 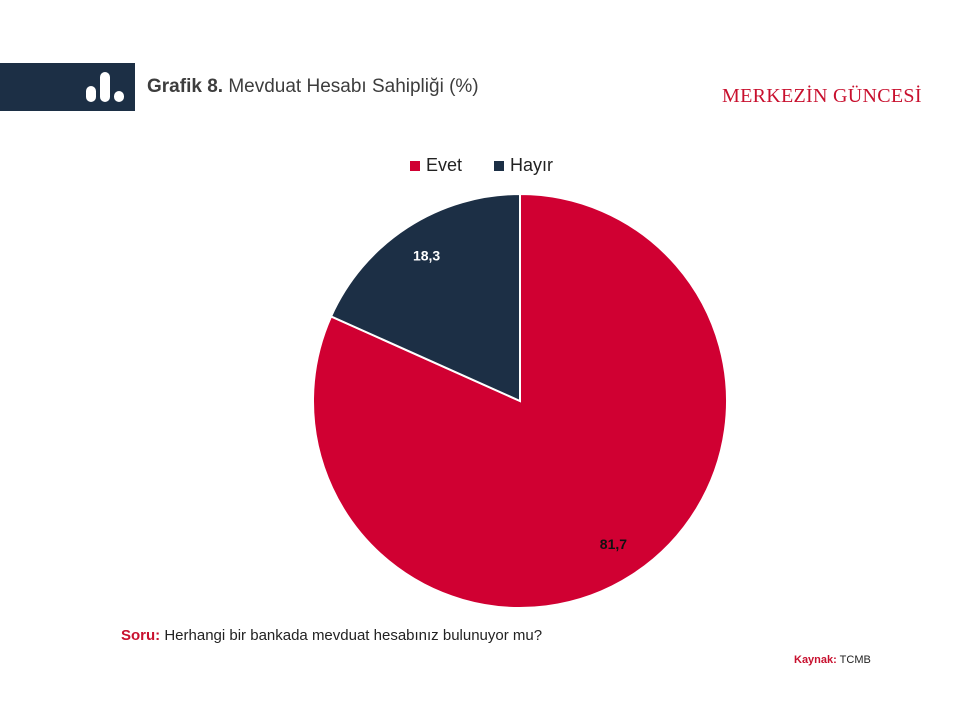 What do you see at coordinates (141, 635) in the screenshot?
I see `question-label: Soru:` at bounding box center [141, 635].